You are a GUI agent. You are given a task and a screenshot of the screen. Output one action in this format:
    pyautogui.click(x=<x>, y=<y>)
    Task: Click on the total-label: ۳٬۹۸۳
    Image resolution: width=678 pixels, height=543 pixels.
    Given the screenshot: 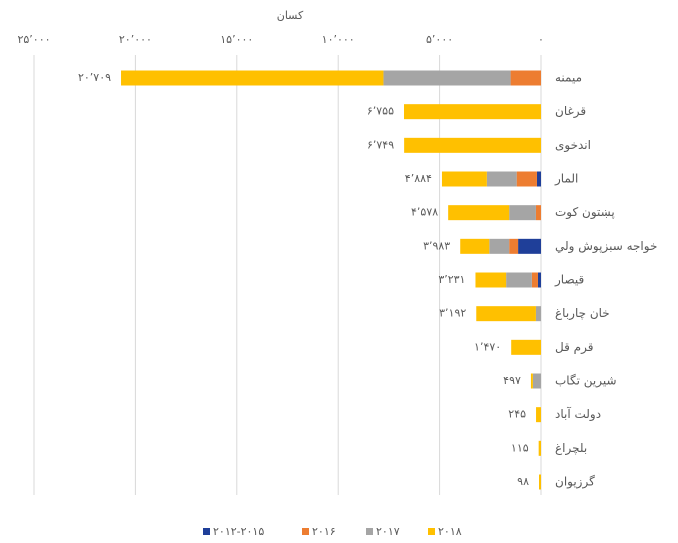 What is the action you would take?
    pyautogui.click(x=436, y=245)
    